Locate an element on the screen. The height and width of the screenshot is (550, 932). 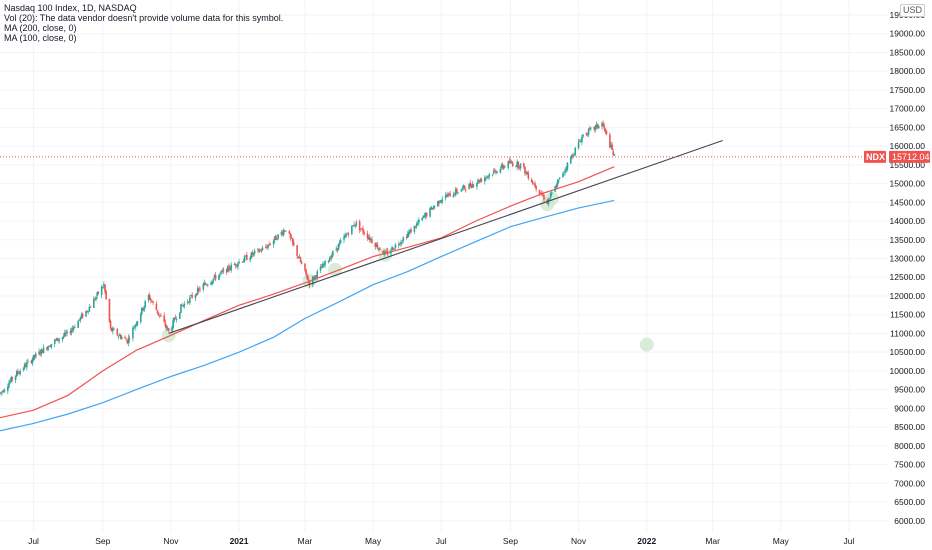
y-tick-label: 18000.00 is located at coordinates (908, 71).